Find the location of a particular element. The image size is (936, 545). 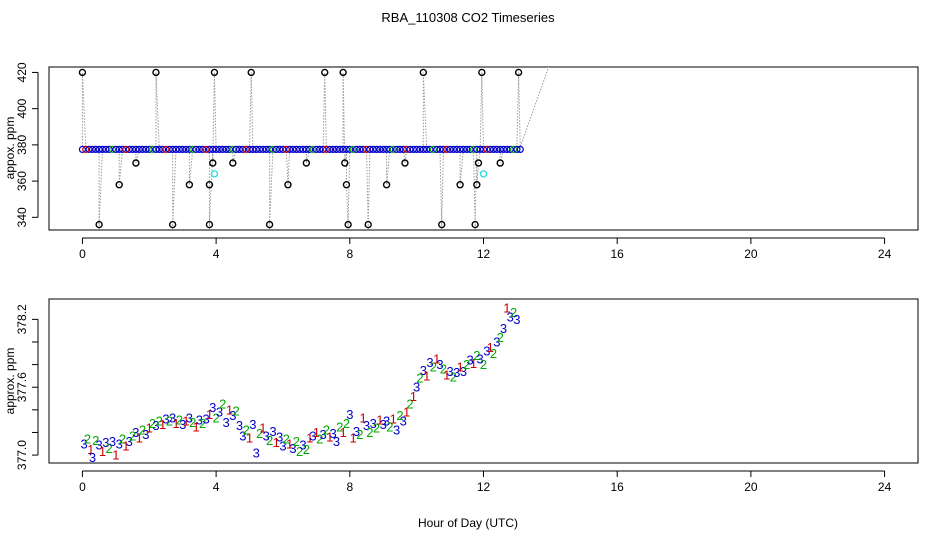

bottom-y-axis-title: approx. ppm is located at coordinates (10, 381).